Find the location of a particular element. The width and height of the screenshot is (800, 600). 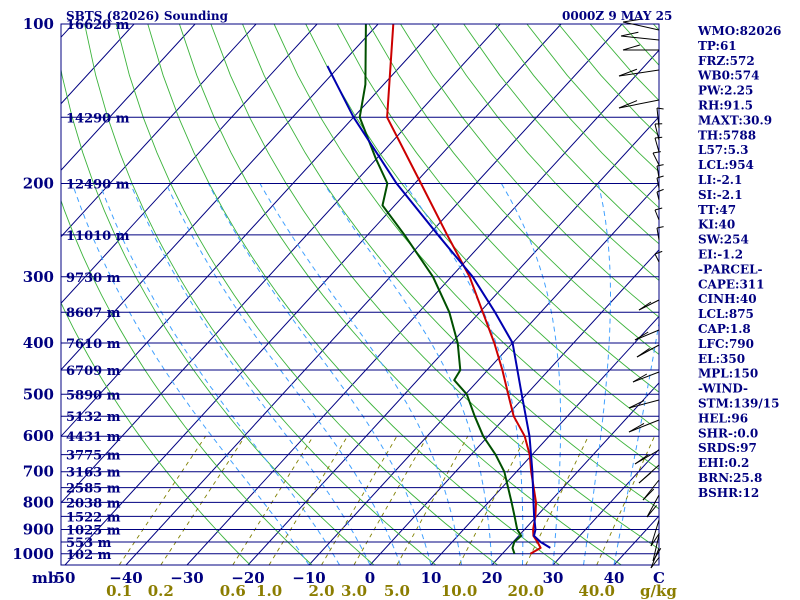

height-label: 1522 m is located at coordinates (93, 517).